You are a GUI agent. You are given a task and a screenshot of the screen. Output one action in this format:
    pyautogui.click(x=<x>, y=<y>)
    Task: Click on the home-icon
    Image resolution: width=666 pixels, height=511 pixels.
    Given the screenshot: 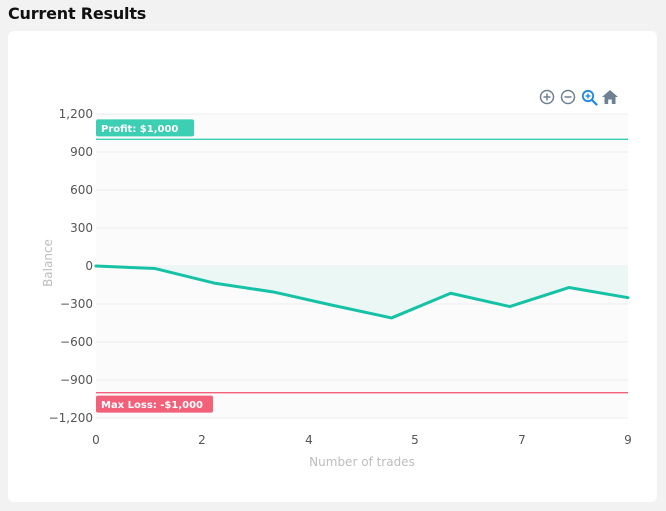 What is the action you would take?
    pyautogui.click(x=610, y=97)
    